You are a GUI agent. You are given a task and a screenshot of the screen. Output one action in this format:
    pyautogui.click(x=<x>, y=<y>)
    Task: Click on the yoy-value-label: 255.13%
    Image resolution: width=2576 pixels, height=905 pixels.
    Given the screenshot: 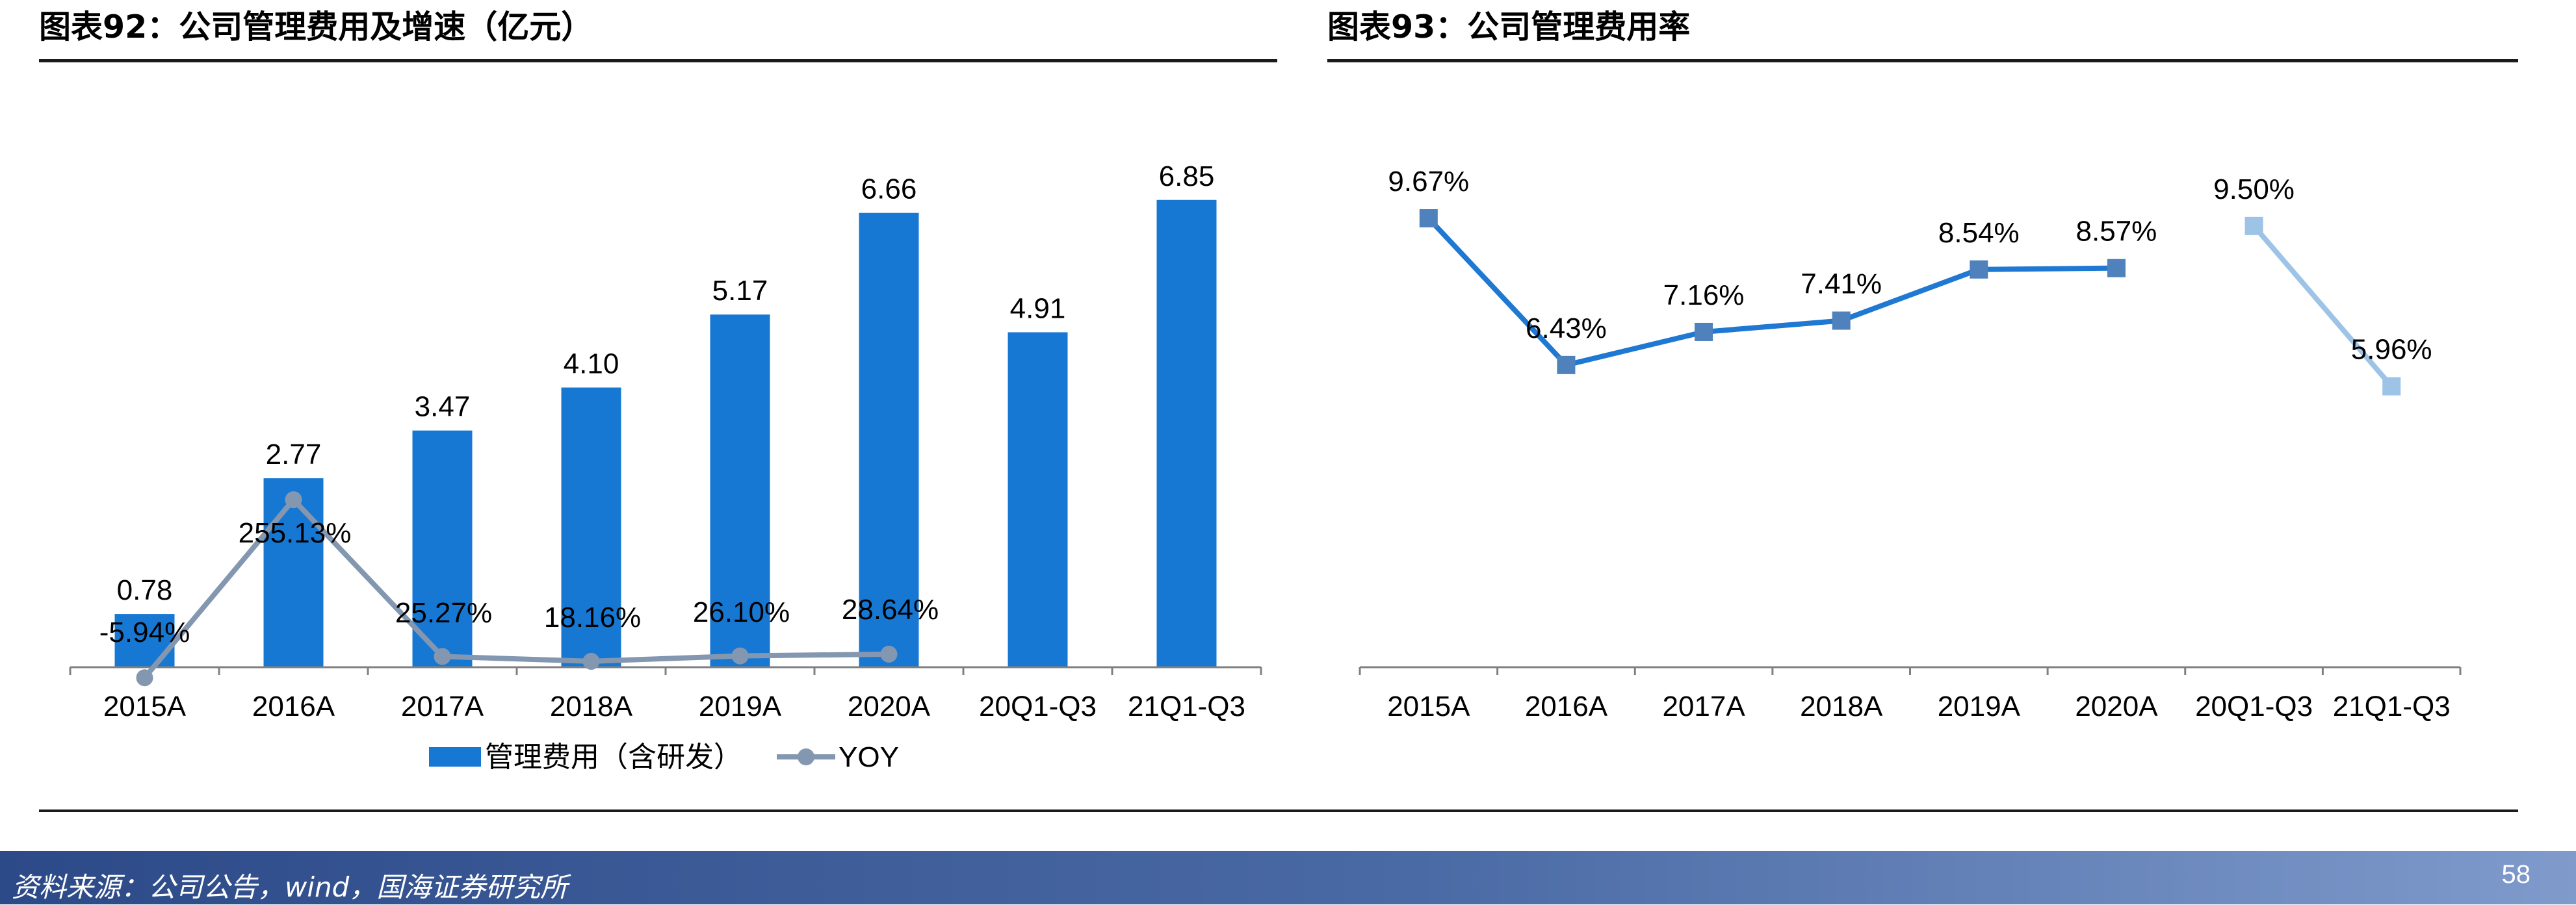 What is the action you would take?
    pyautogui.click(x=295, y=533)
    